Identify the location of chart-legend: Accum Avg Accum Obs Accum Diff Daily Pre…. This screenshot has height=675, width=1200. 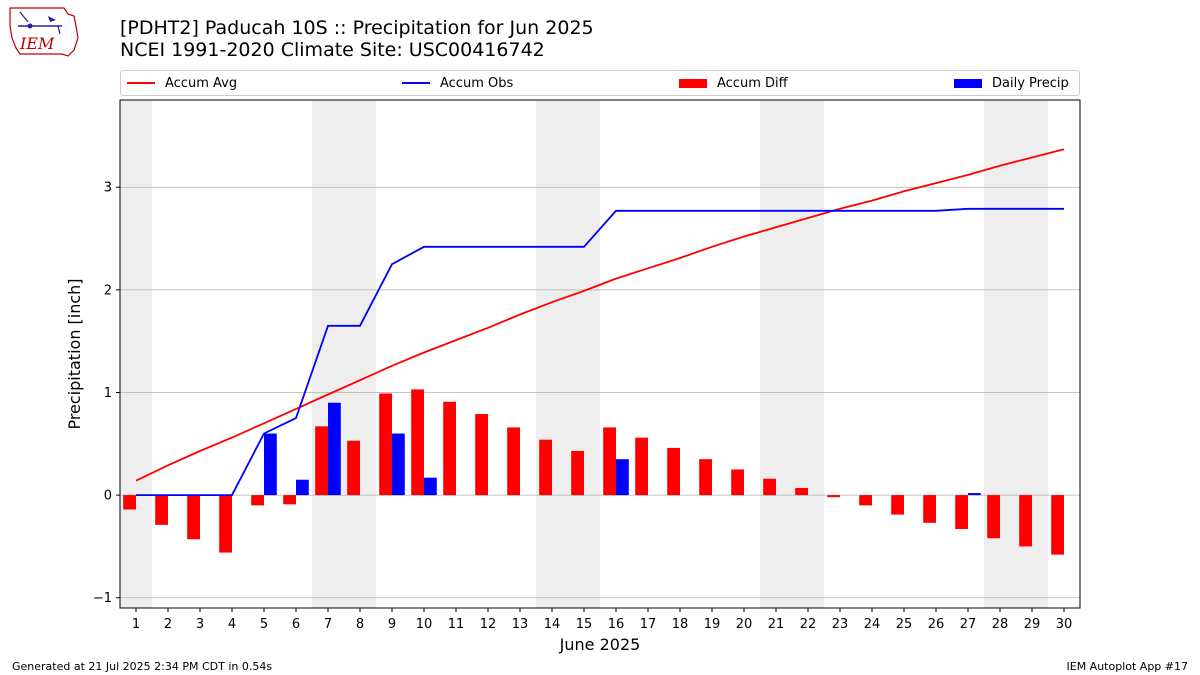
(600, 83).